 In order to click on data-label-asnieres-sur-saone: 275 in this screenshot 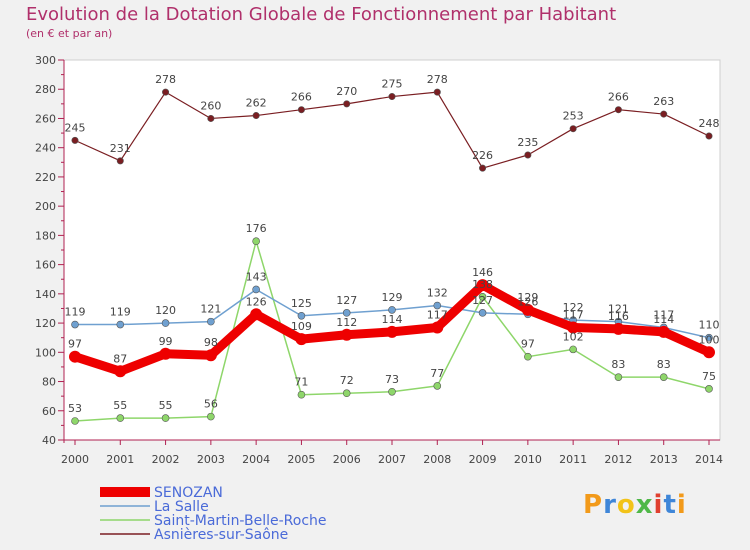, I will do `click(392, 84)`.